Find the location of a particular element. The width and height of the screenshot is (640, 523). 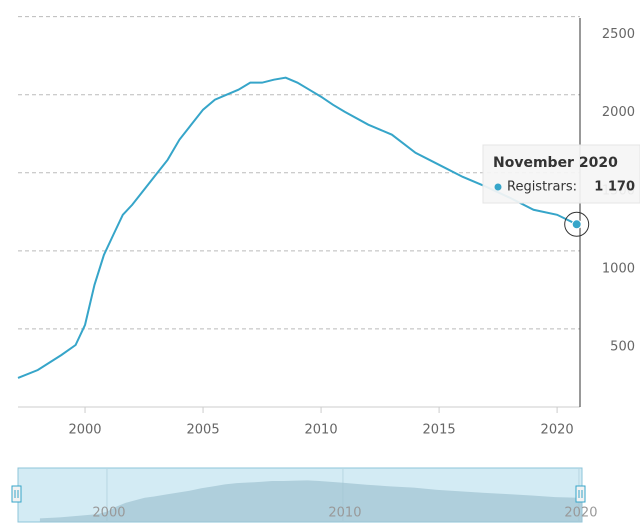

navigator-tick-label: 2020 is located at coordinates (580, 513).